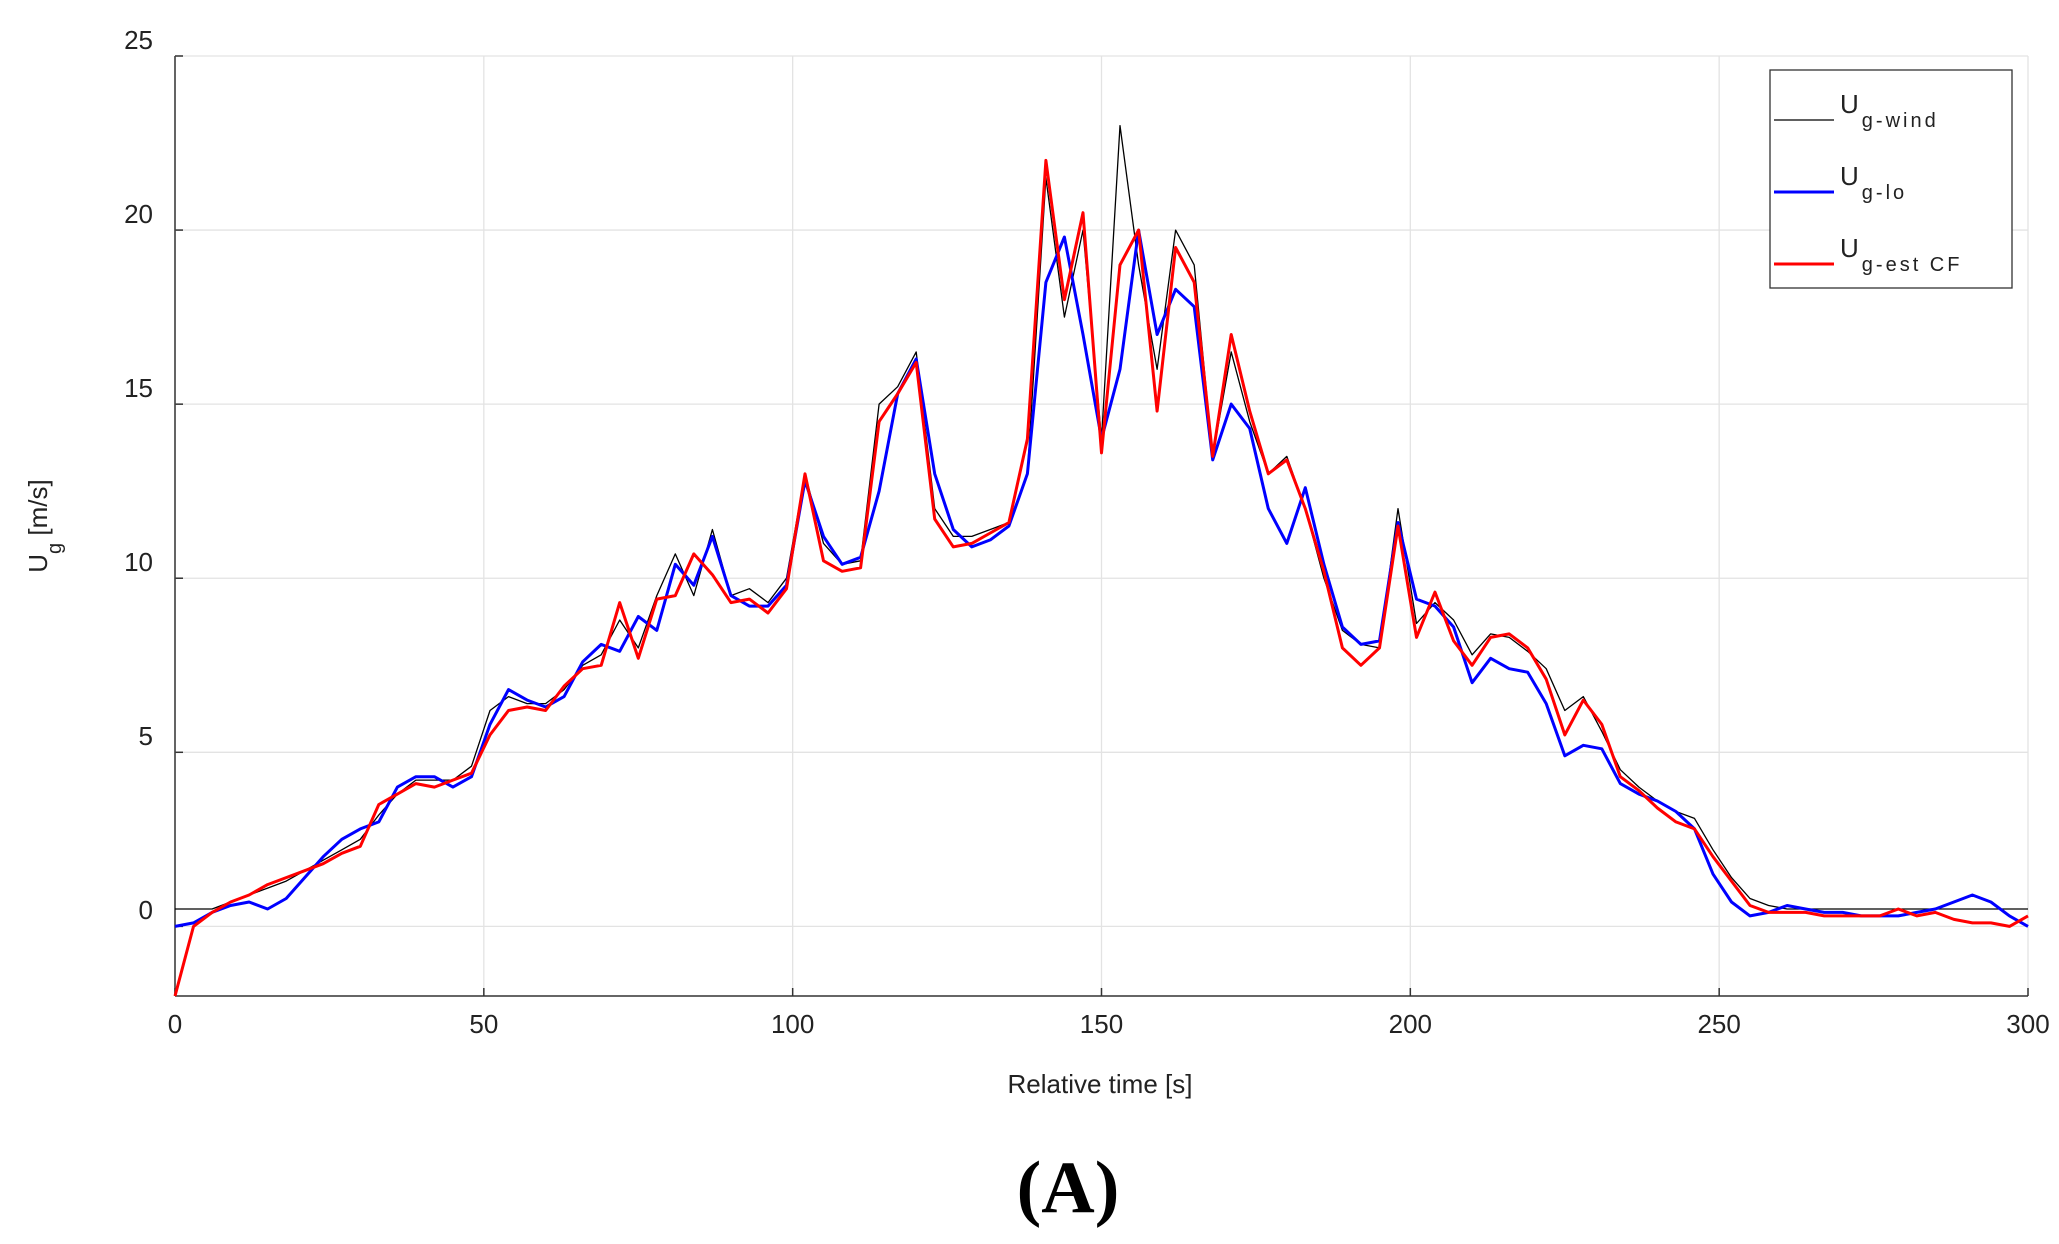 The height and width of the screenshot is (1244, 2059). I want to click on x-tick-label: 300, so click(2027, 1024).